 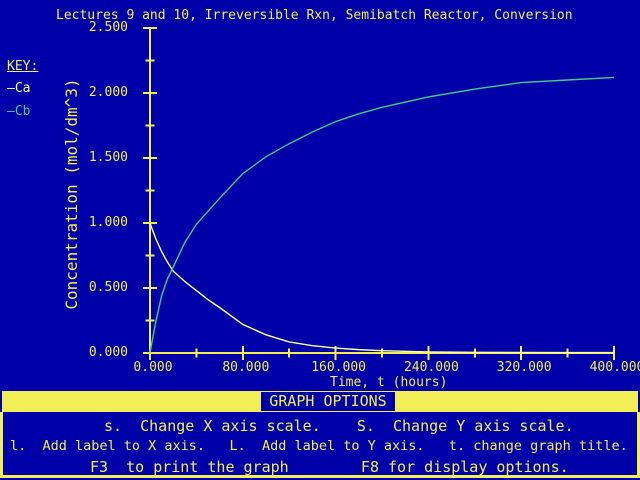 What do you see at coordinates (23, 66) in the screenshot?
I see `legend-heading: KEY:` at bounding box center [23, 66].